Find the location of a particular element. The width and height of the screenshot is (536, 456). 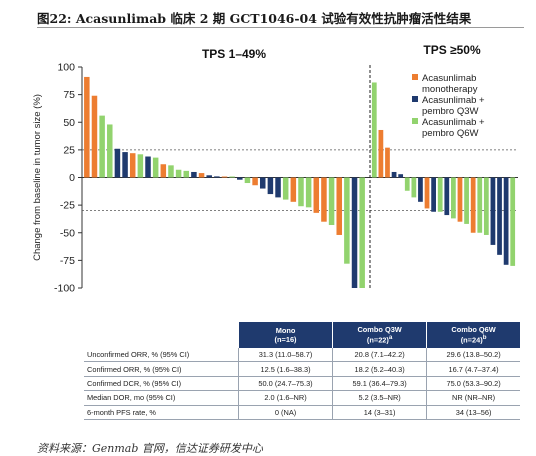

y-tick-label: 25 is located at coordinates (69, 150).